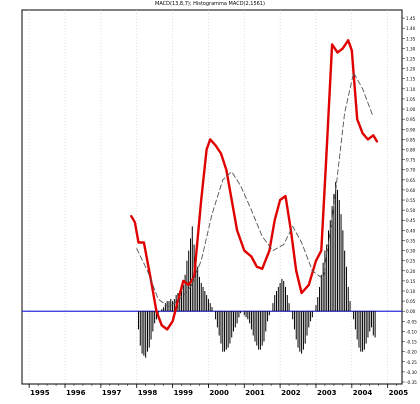 The height and width of the screenshot is (404, 420). What do you see at coordinates (411, 362) in the screenshot?
I see `y-tick-label: -0.25` at bounding box center [411, 362].